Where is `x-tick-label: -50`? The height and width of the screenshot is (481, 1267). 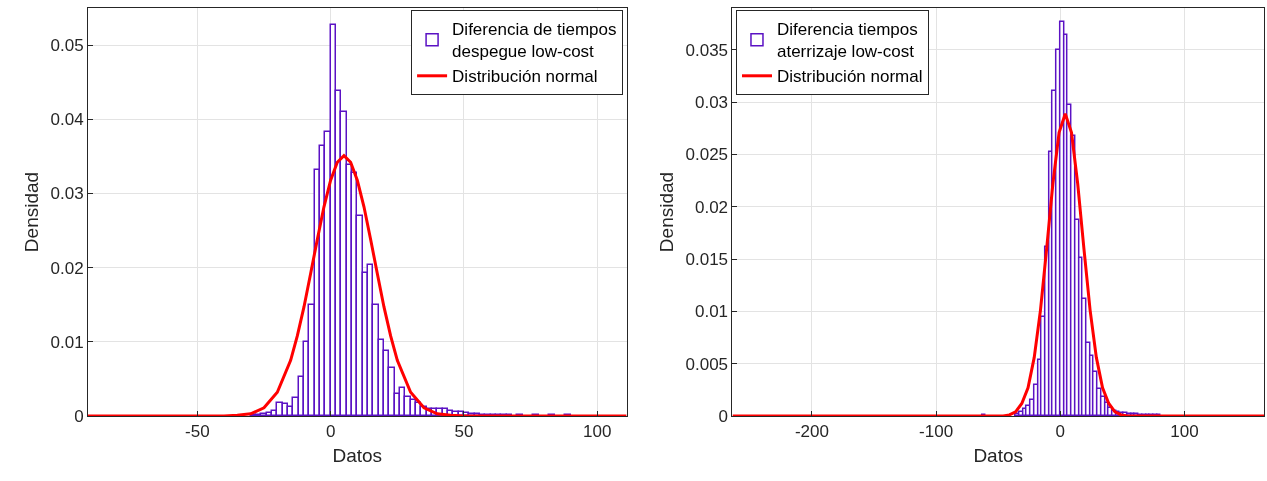
x-tick-label: -50 is located at coordinates (197, 432).